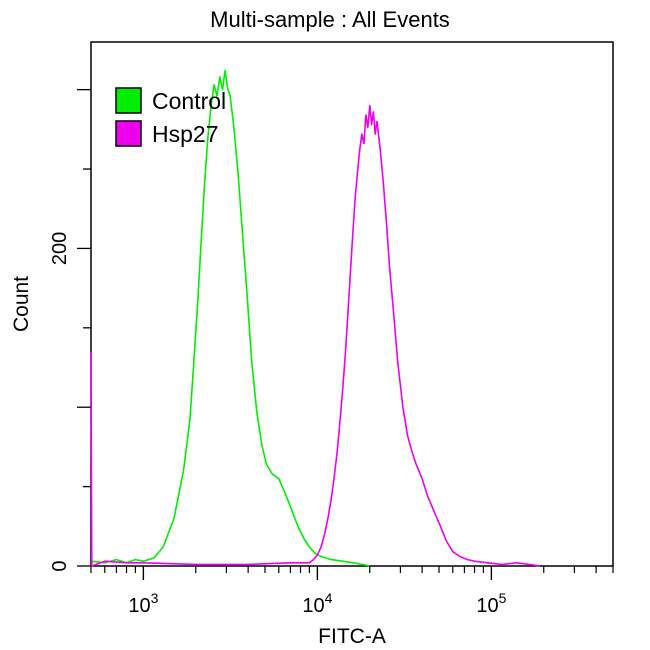 Image resolution: width=650 pixels, height=650 pixels. What do you see at coordinates (352, 636) in the screenshot?
I see `x-axis-label: FITC-A` at bounding box center [352, 636].